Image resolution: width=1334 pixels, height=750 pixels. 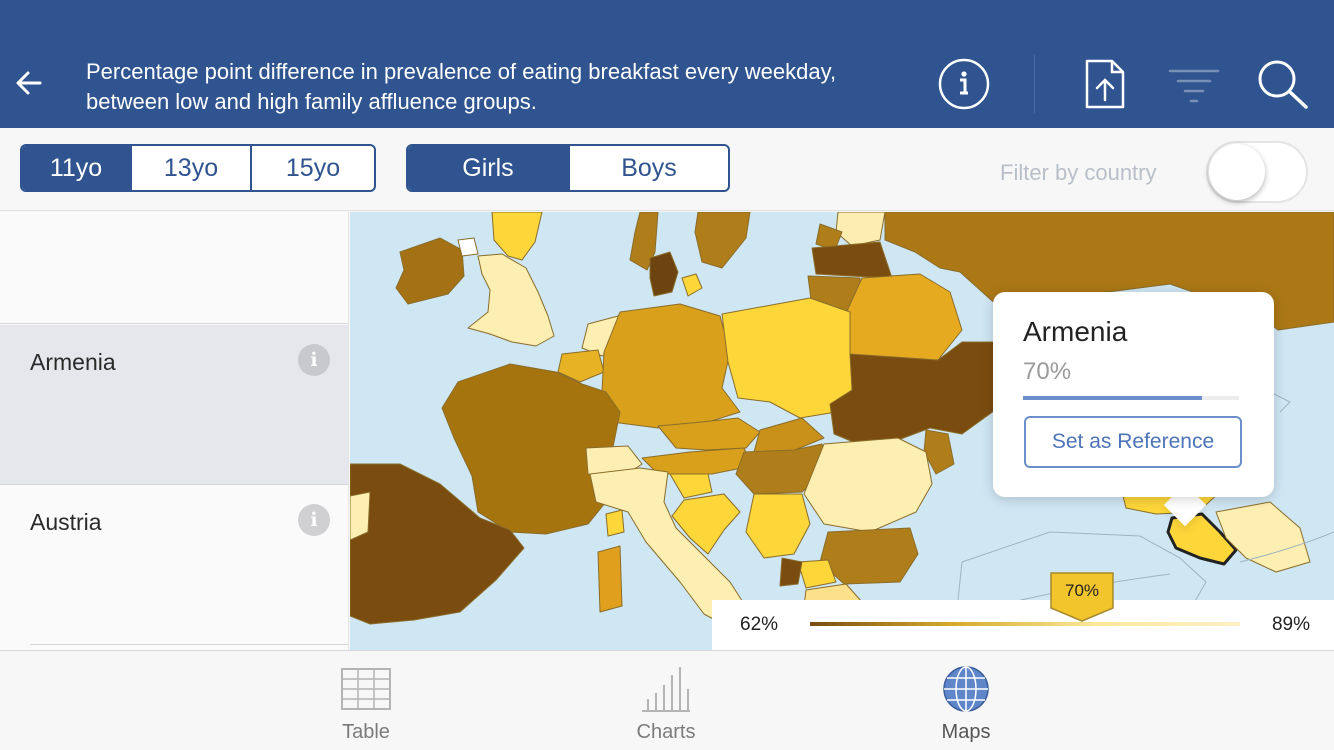 I want to click on map-region-moldova, so click(x=939, y=452).